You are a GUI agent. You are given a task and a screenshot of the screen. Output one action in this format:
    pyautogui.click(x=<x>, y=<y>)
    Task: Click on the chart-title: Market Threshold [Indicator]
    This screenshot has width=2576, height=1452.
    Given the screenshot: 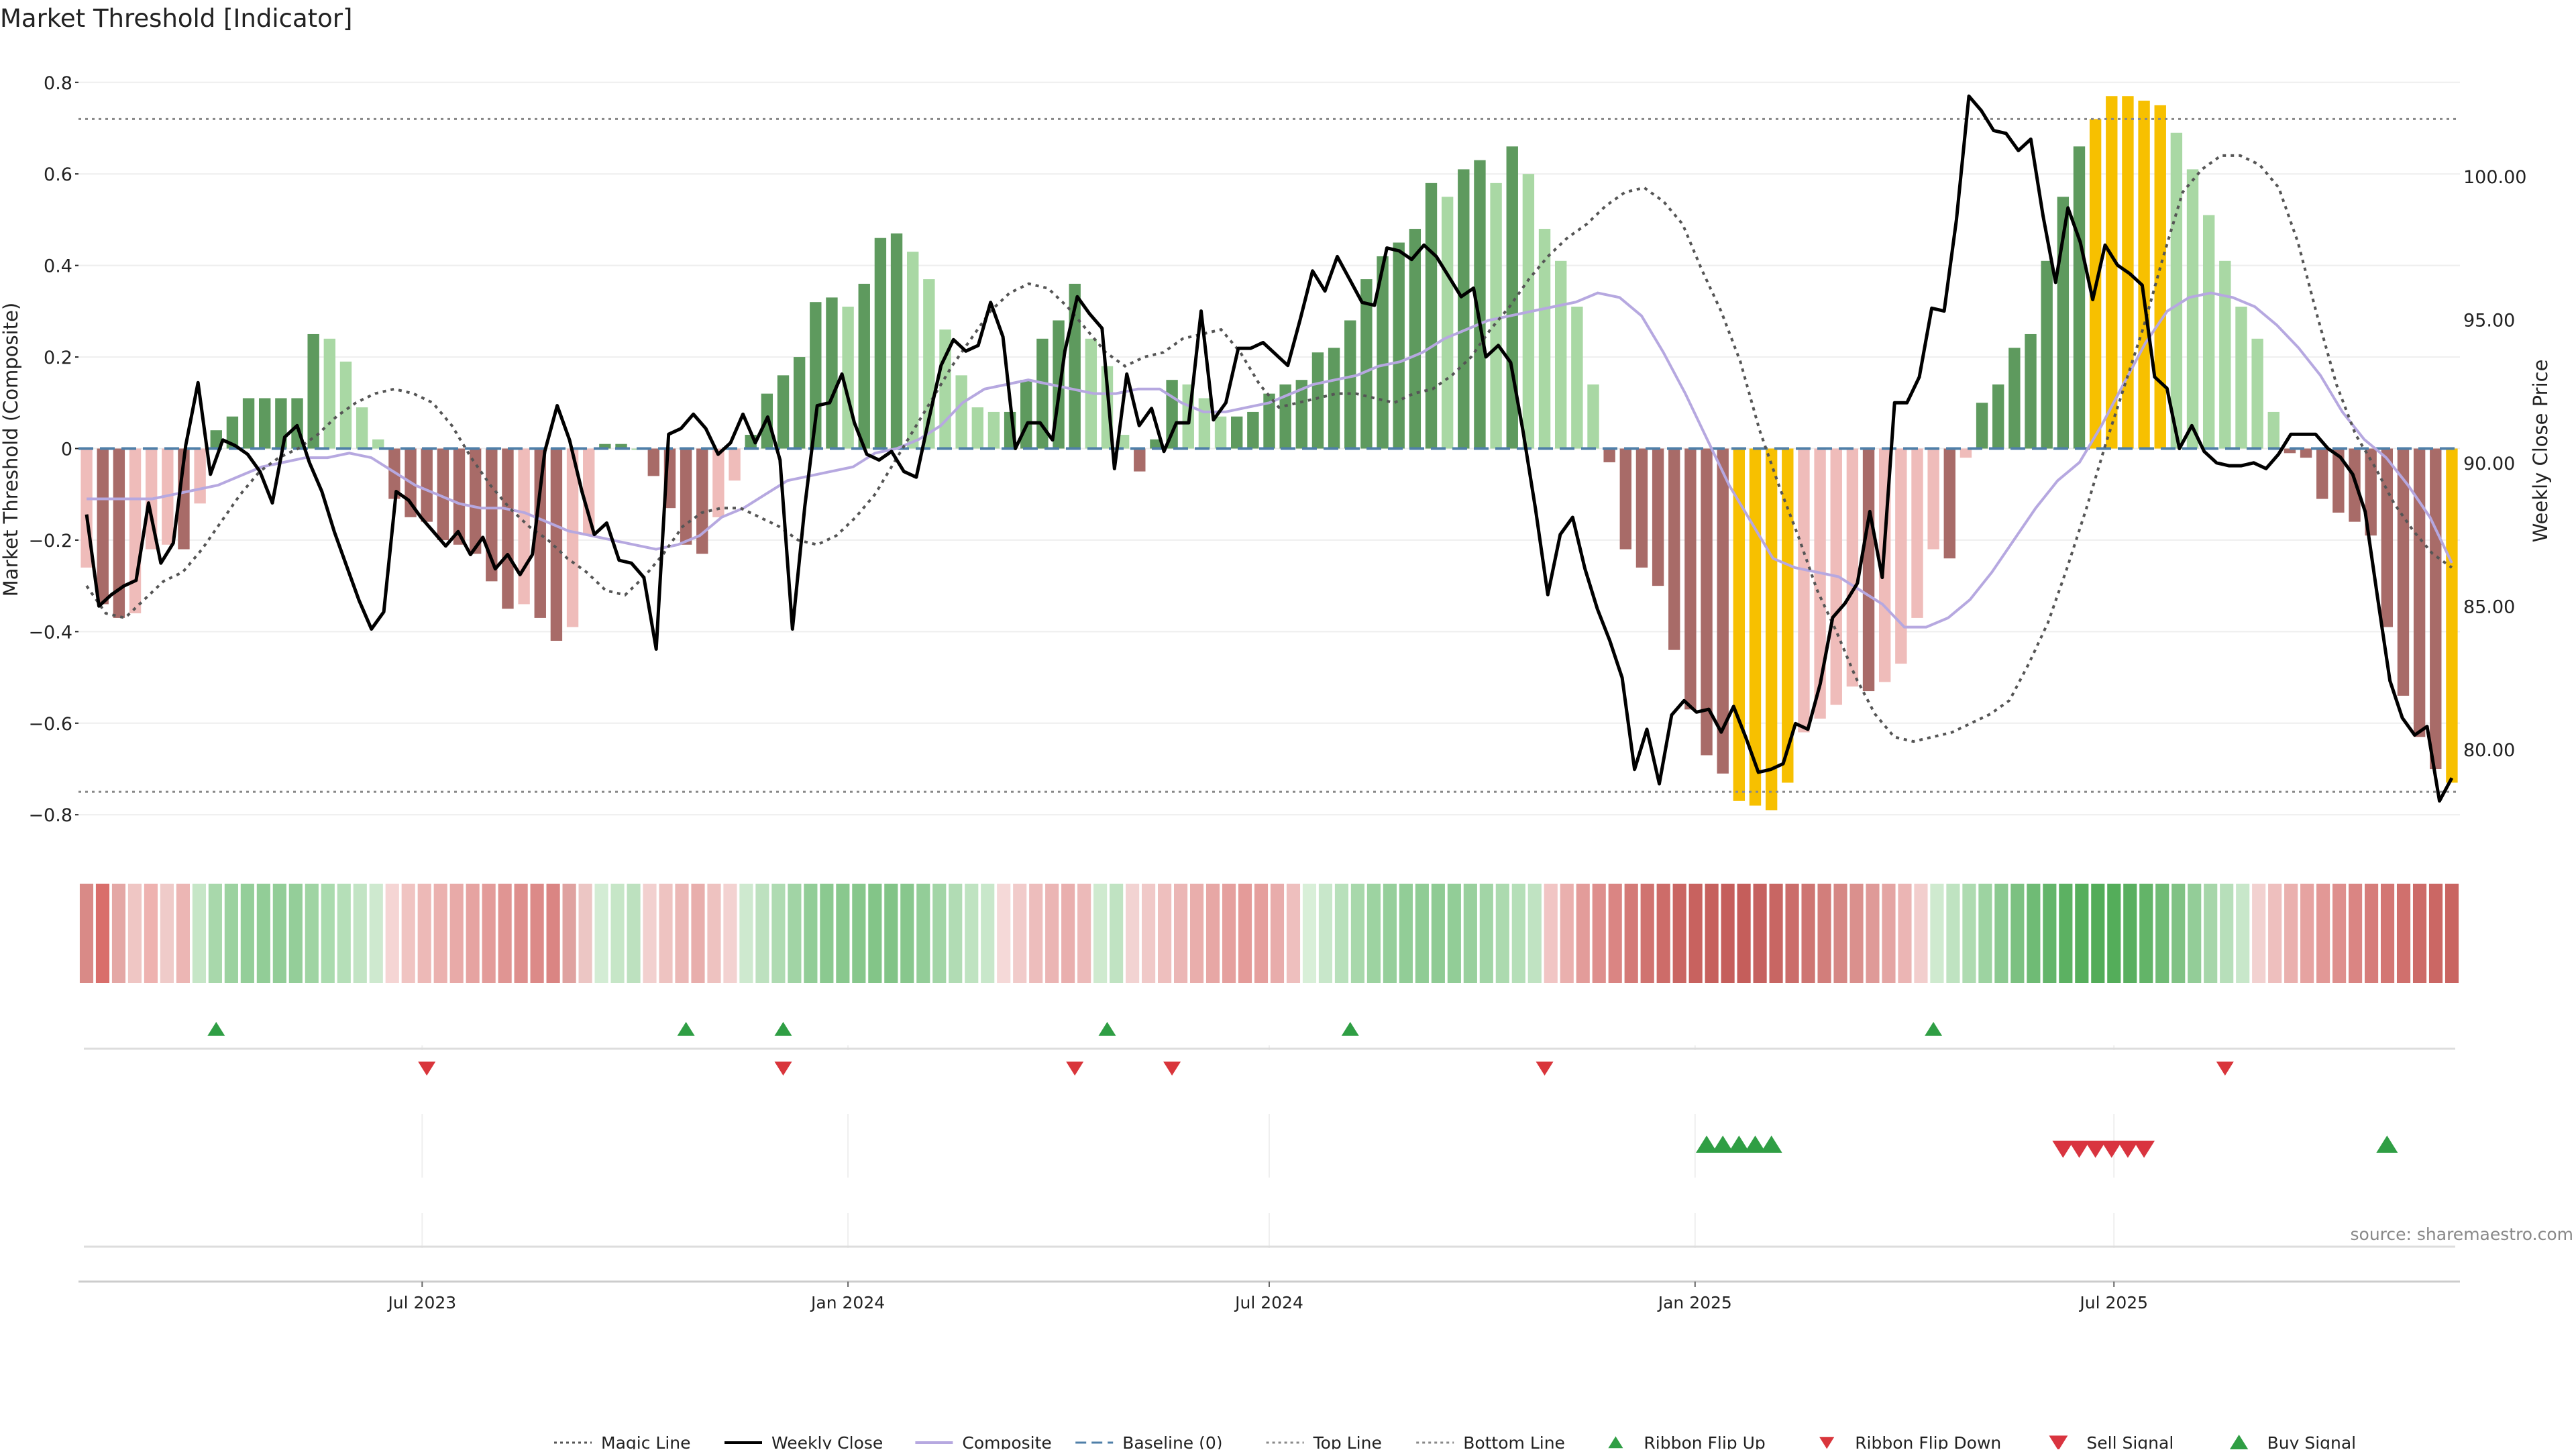 What is the action you would take?
    pyautogui.click(x=176, y=19)
    